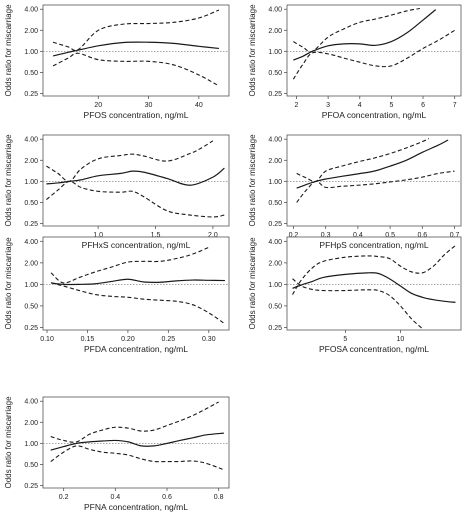 This screenshot has width=474, height=519. Describe the element at coordinates (455, 235) in the screenshot. I see `x-tick-label: 0.7` at that location.